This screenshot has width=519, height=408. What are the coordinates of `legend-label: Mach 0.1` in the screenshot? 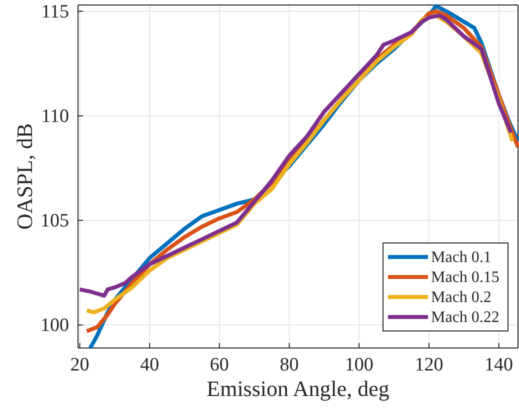 It's located at (461, 257).